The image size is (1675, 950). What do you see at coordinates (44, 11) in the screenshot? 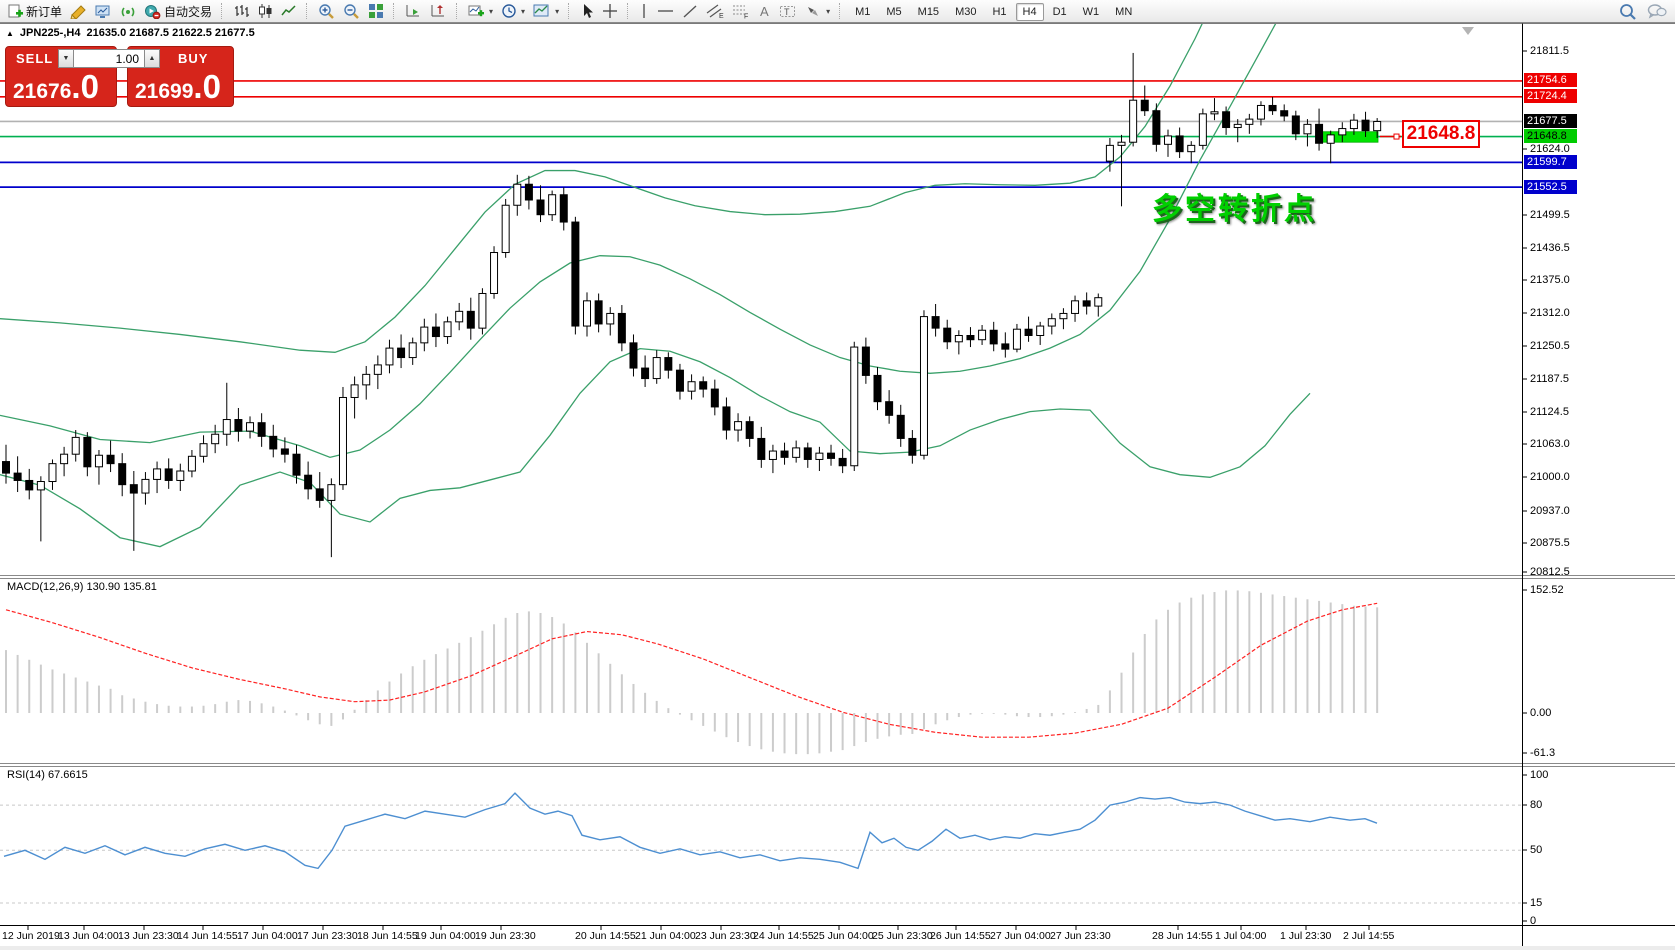
I see `new-order-label: 新订单` at bounding box center [44, 11].